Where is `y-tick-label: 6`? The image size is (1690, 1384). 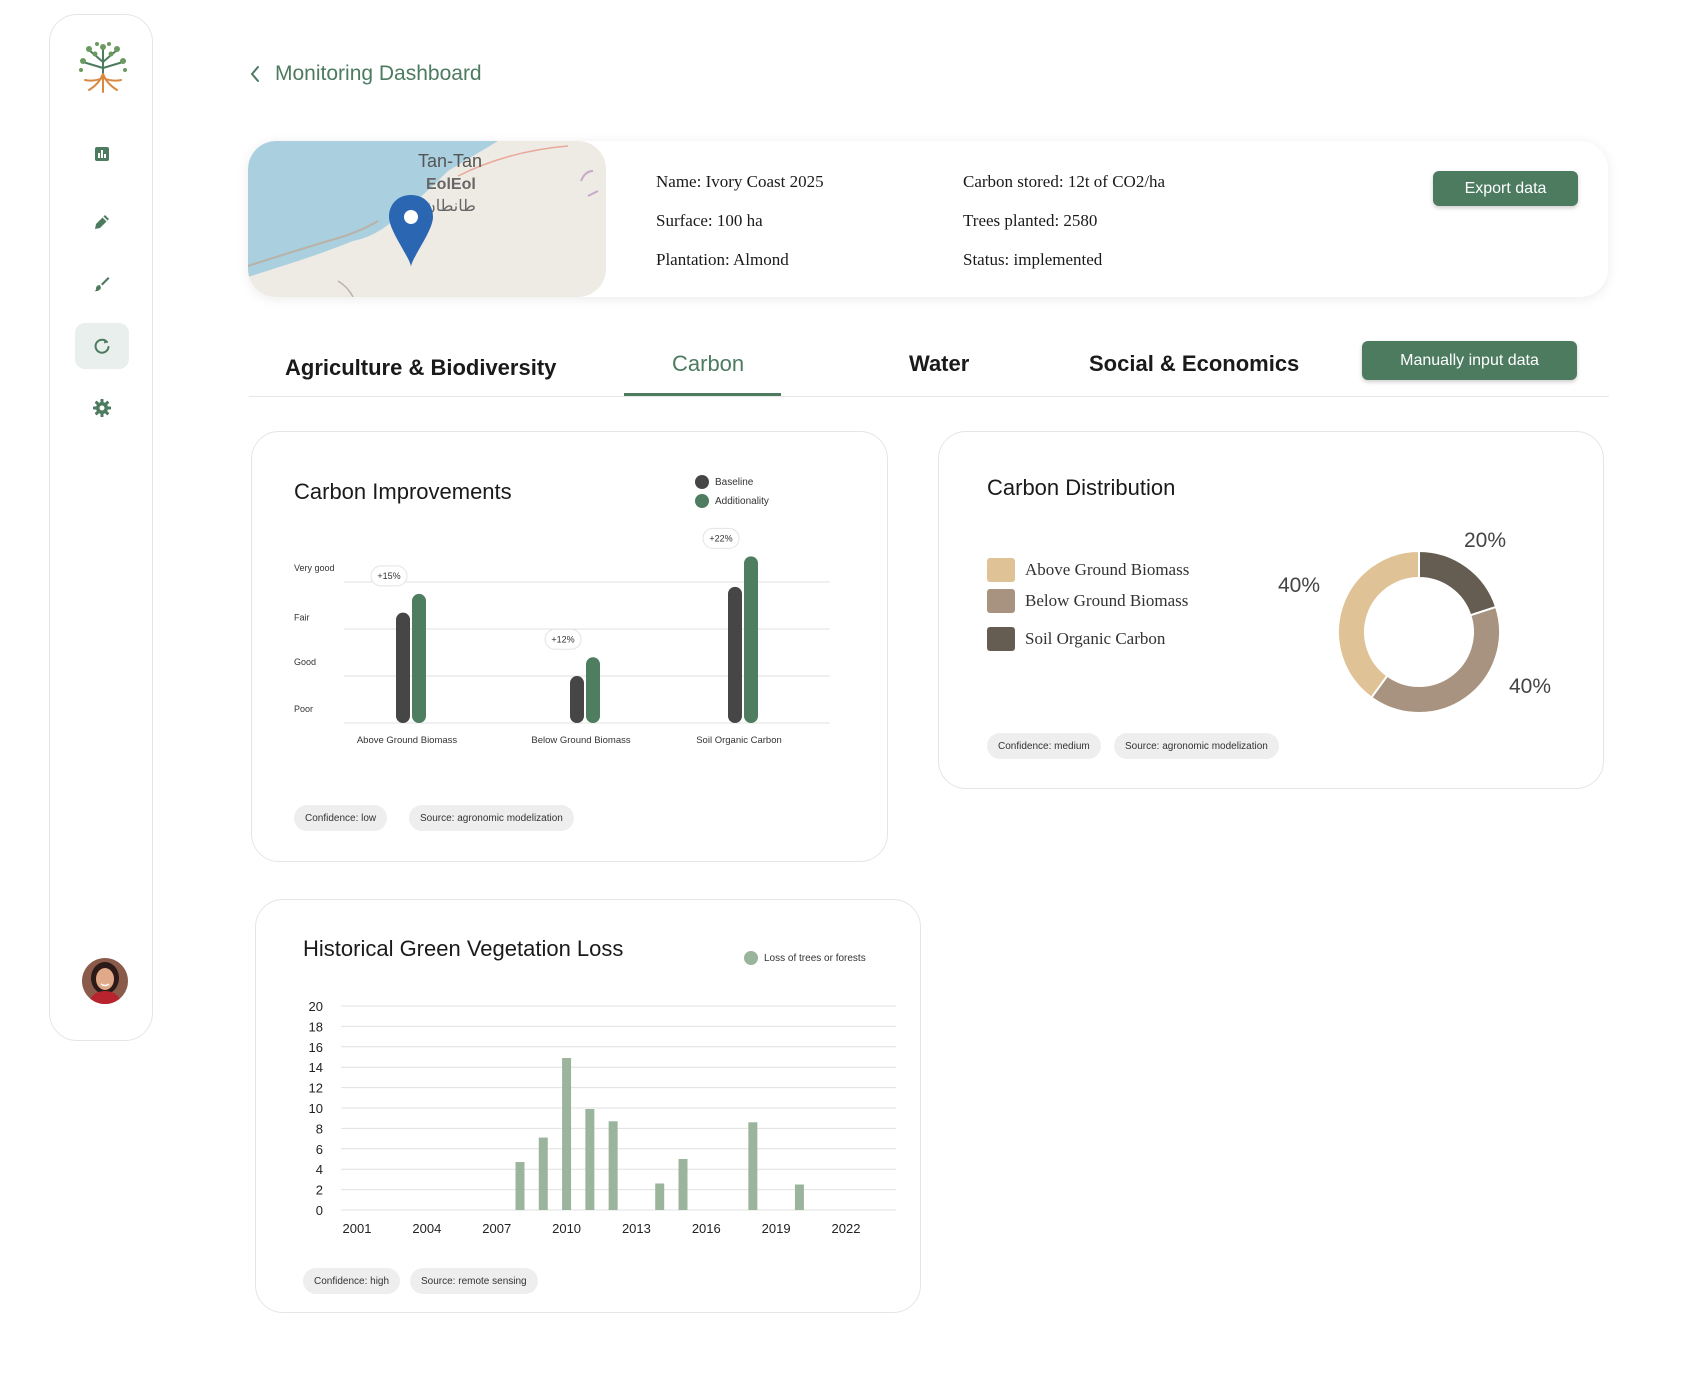 y-tick-label: 6 is located at coordinates (319, 1149).